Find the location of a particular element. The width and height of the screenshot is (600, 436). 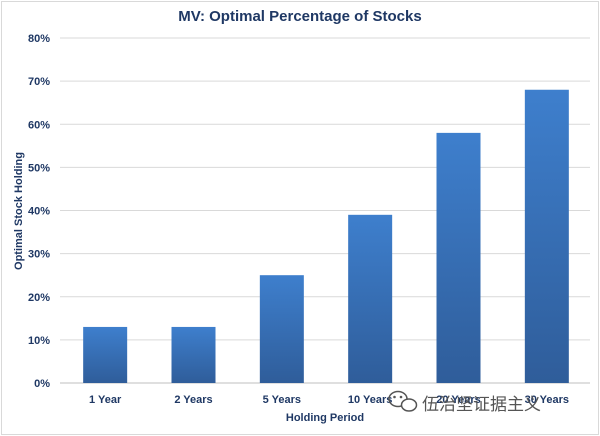

watermark: 伍治坚证据主义 is located at coordinates (464, 402).